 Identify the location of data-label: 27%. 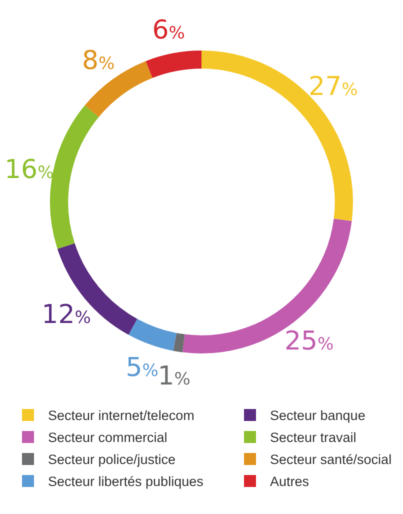
(333, 87).